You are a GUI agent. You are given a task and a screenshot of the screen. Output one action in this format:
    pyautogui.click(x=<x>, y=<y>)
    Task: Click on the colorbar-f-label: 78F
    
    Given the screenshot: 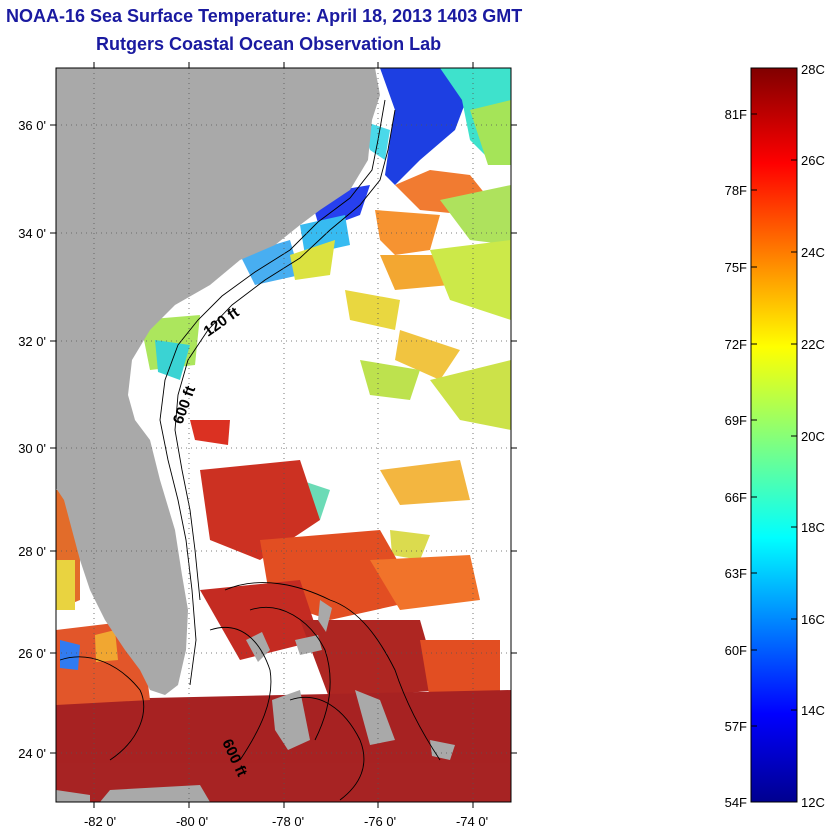 What is the action you would take?
    pyautogui.click(x=736, y=190)
    